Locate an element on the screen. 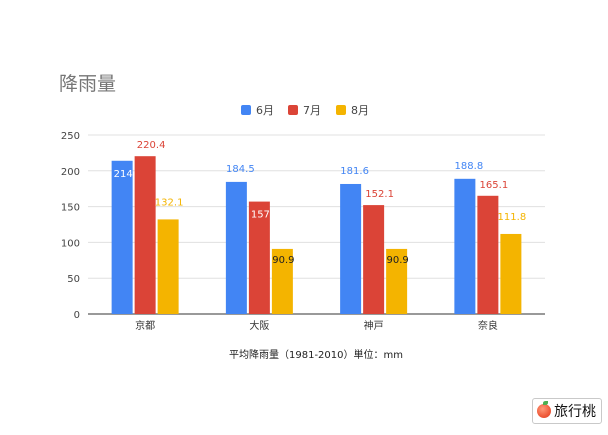 This screenshot has width=608, height=435. legend: 6月 7月 8月 is located at coordinates (305, 110).